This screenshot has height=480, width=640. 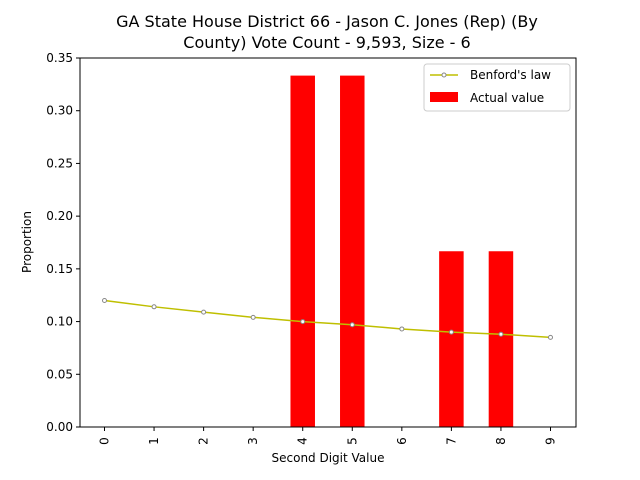 What do you see at coordinates (551, 441) in the screenshot?
I see `x-tick-label-9: 9` at bounding box center [551, 441].